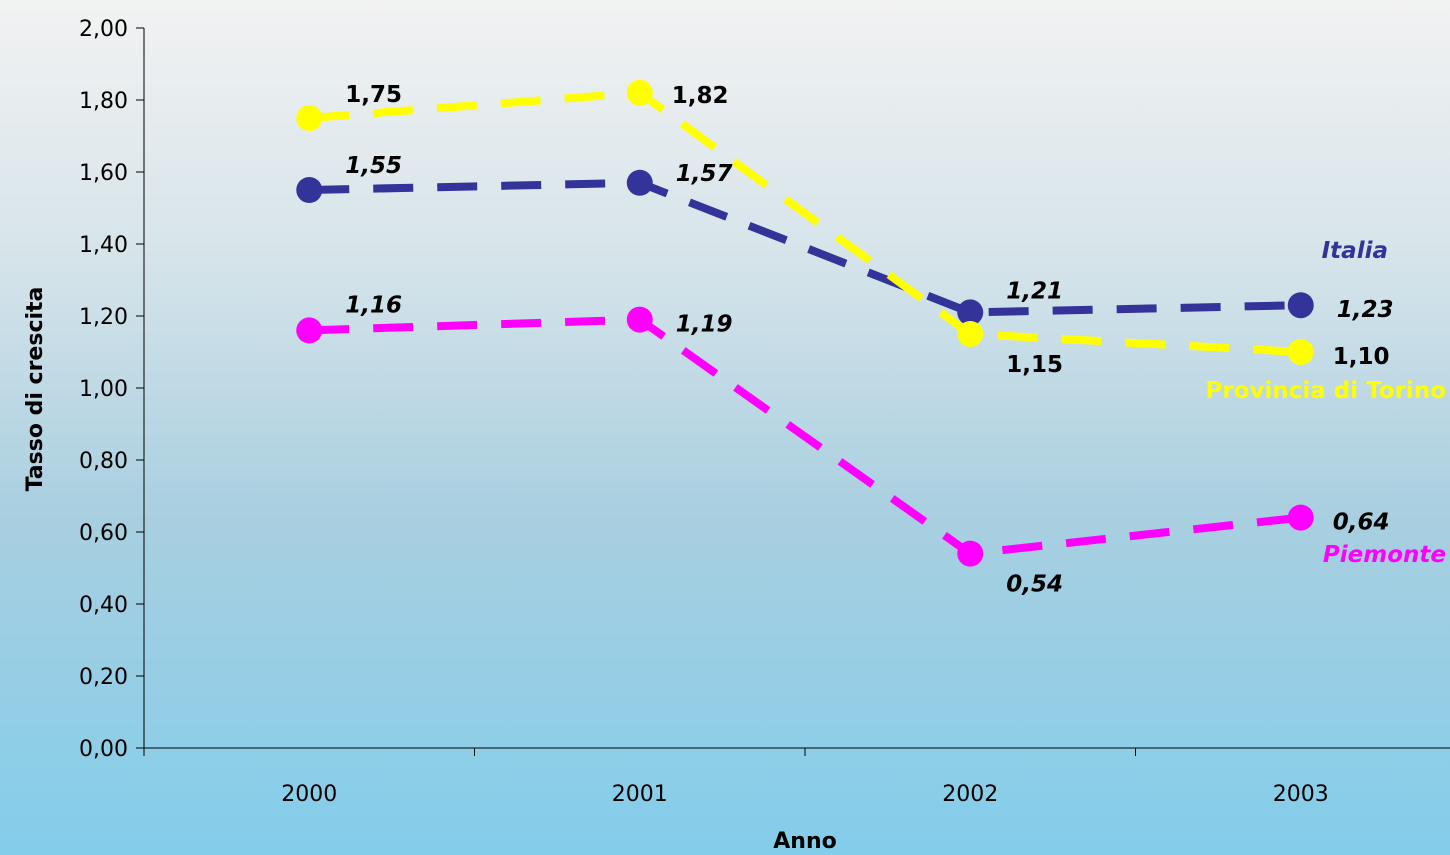  Describe the element at coordinates (103, 533) in the screenshot. I see `y-tick-label: 0,60` at that location.